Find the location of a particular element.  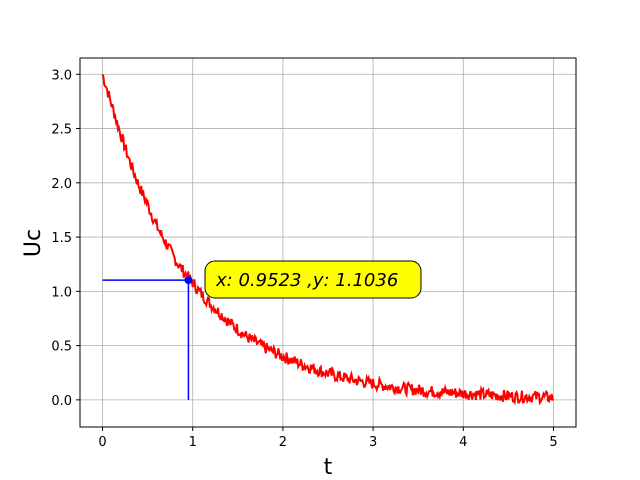

annotation-box is located at coordinates (313, 279).